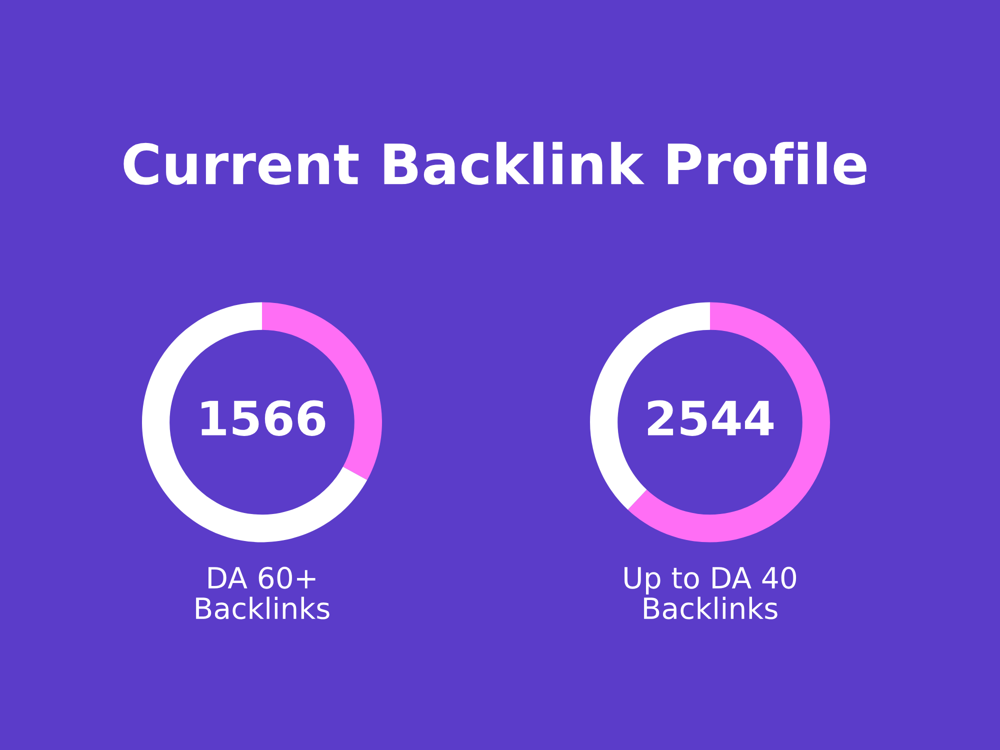 The width and height of the screenshot is (1000, 750). I want to click on text: DA 60+ Backlinks, so click(263, 593).